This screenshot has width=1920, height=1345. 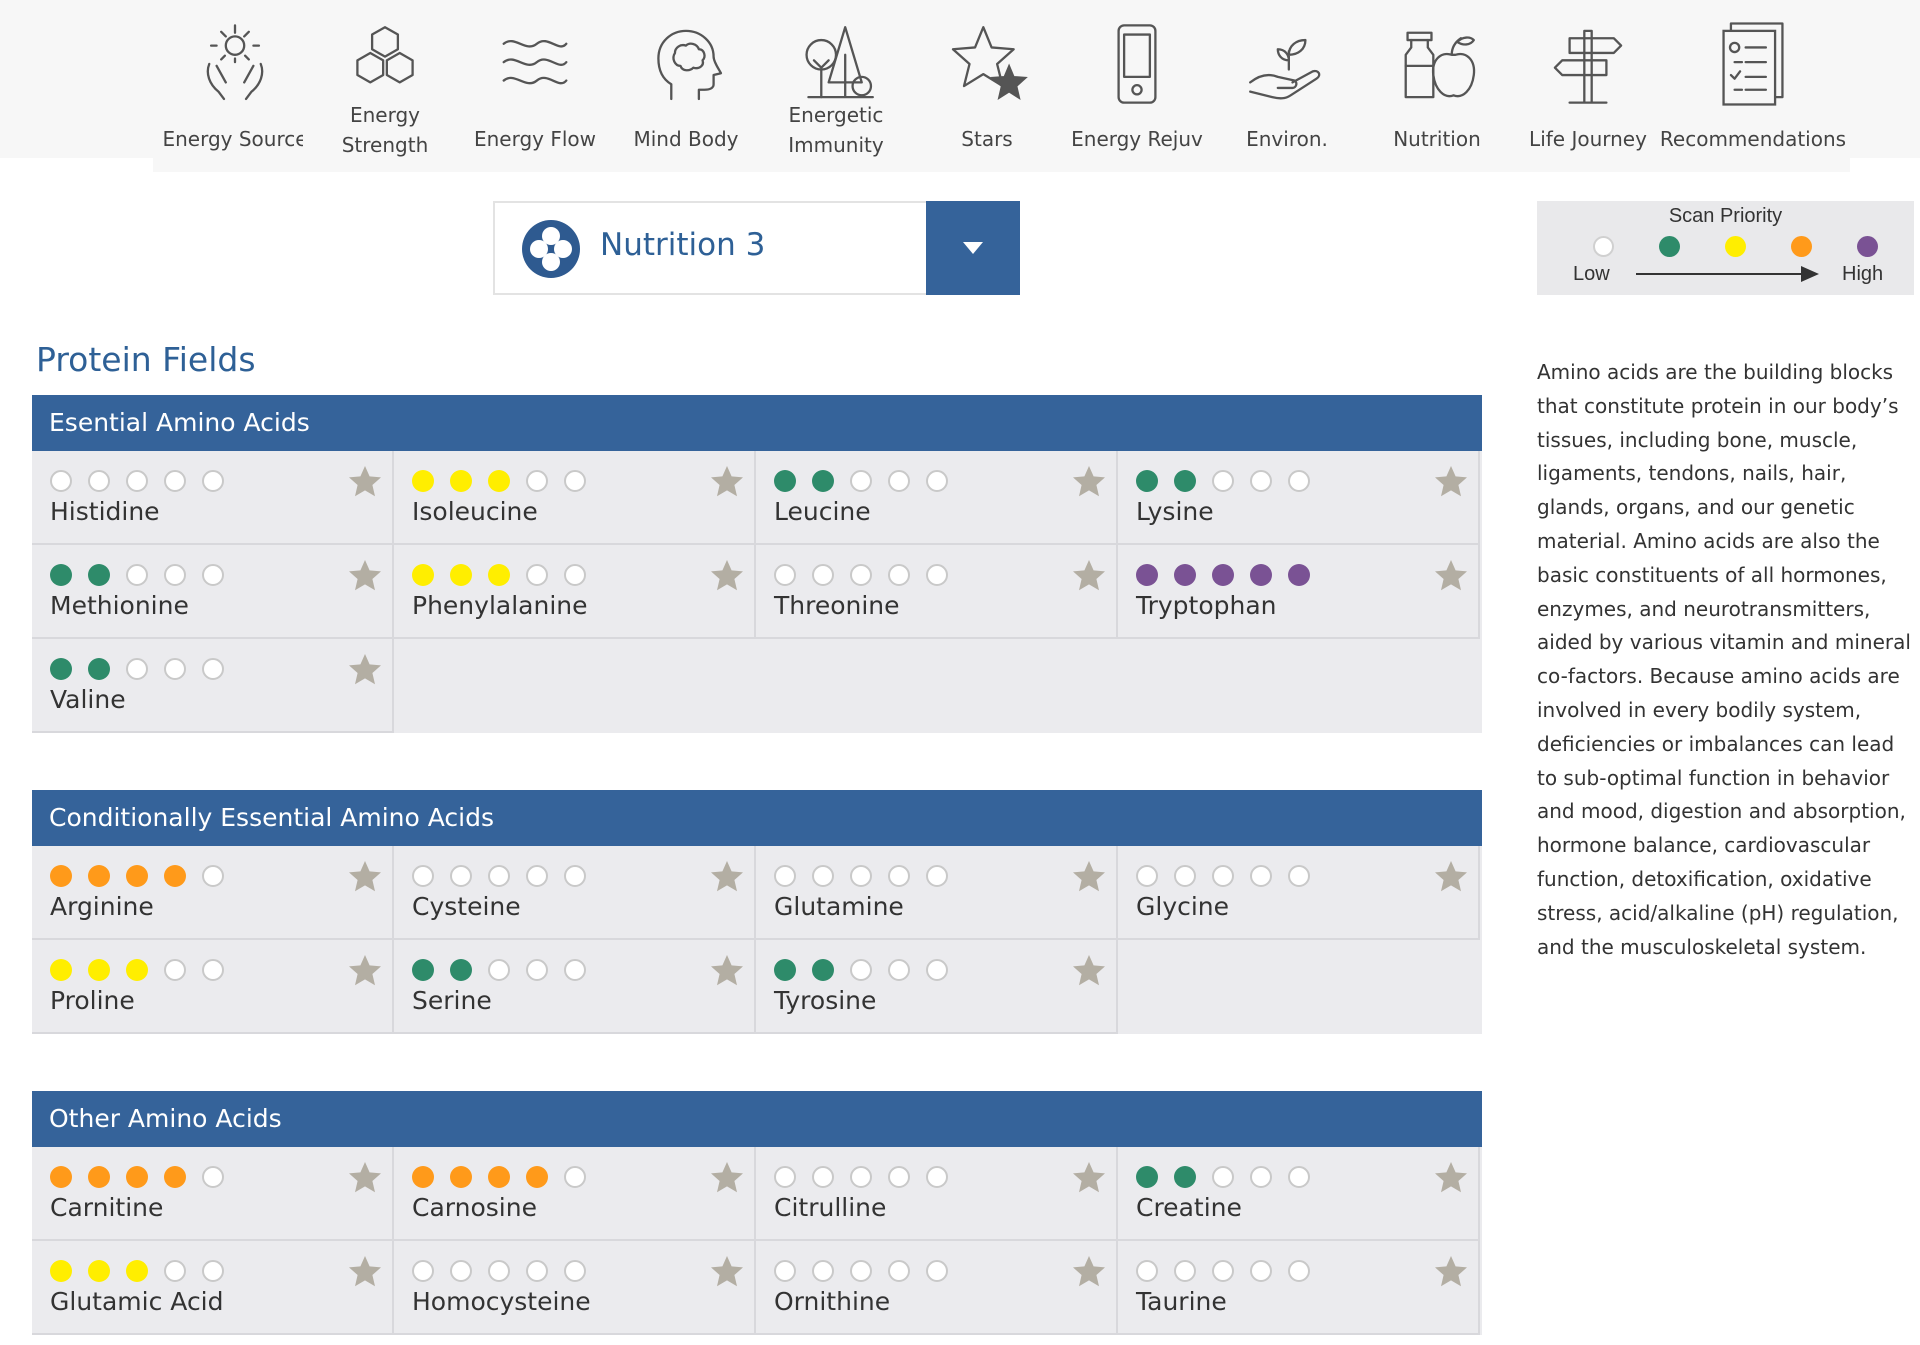 I want to click on recommendations-icon, so click(x=1753, y=64).